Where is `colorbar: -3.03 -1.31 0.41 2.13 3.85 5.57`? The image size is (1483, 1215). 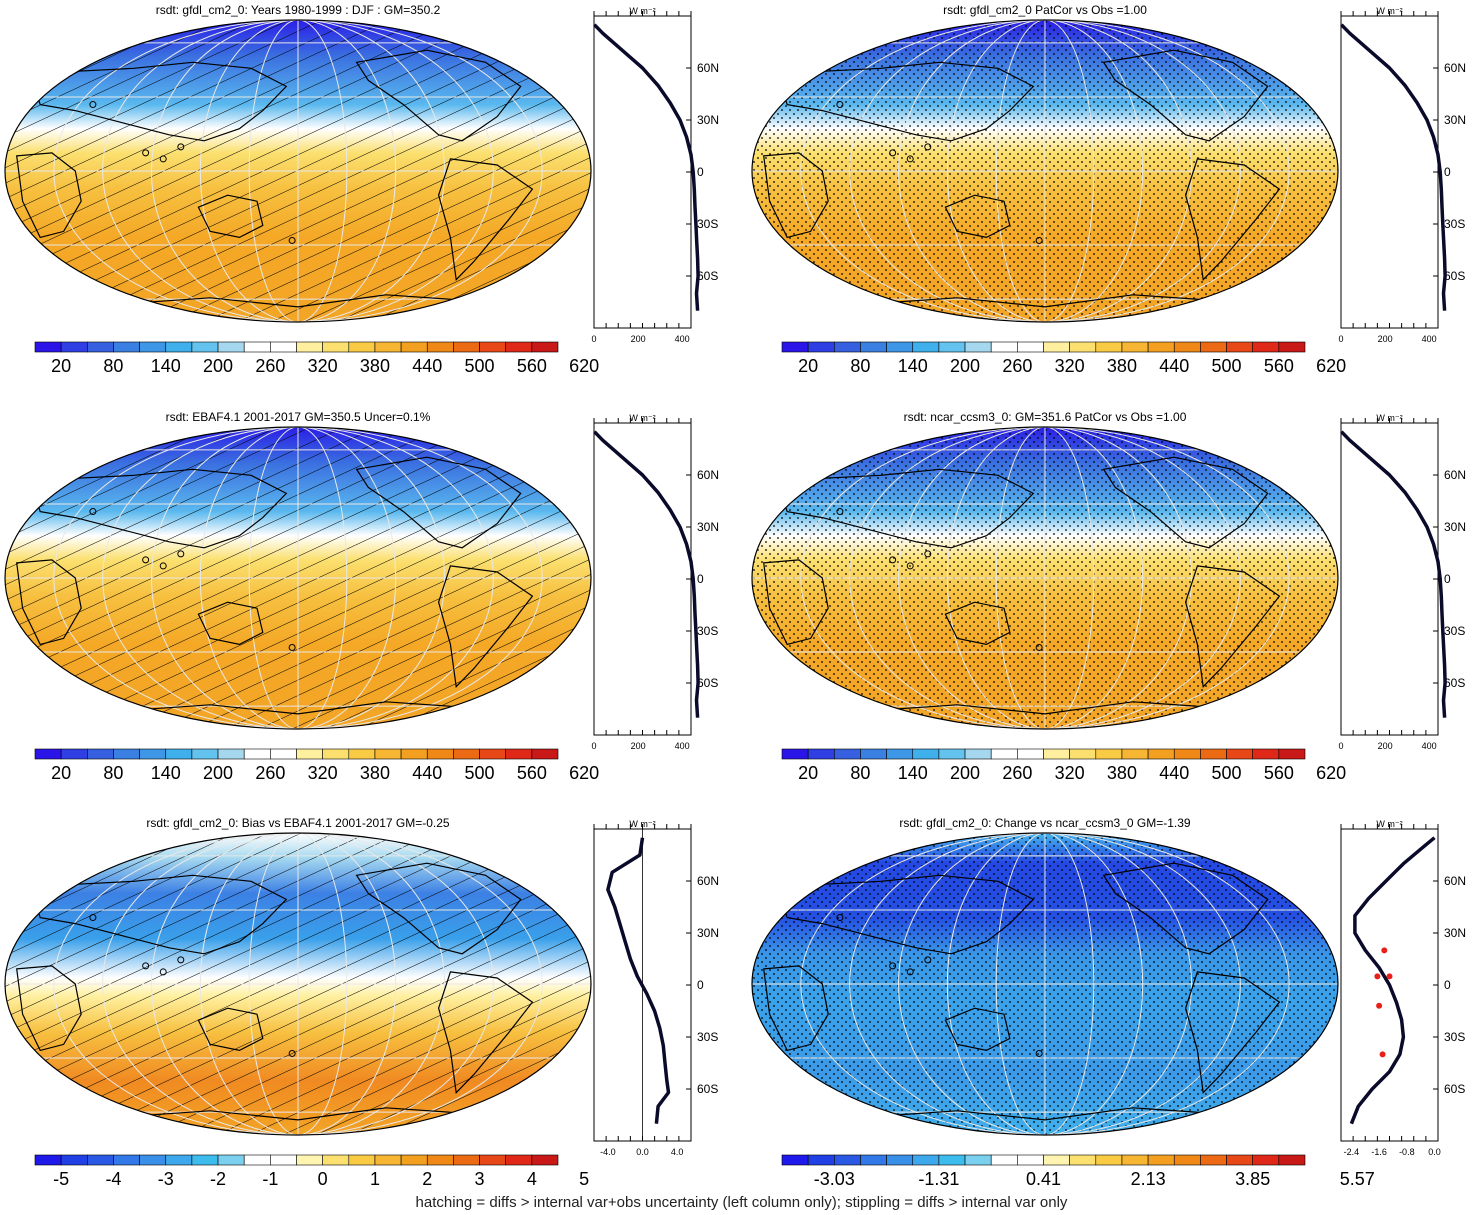 colorbar: -3.03 -1.31 0.41 2.13 3.85 5.57 is located at coordinates (1078, 1171).